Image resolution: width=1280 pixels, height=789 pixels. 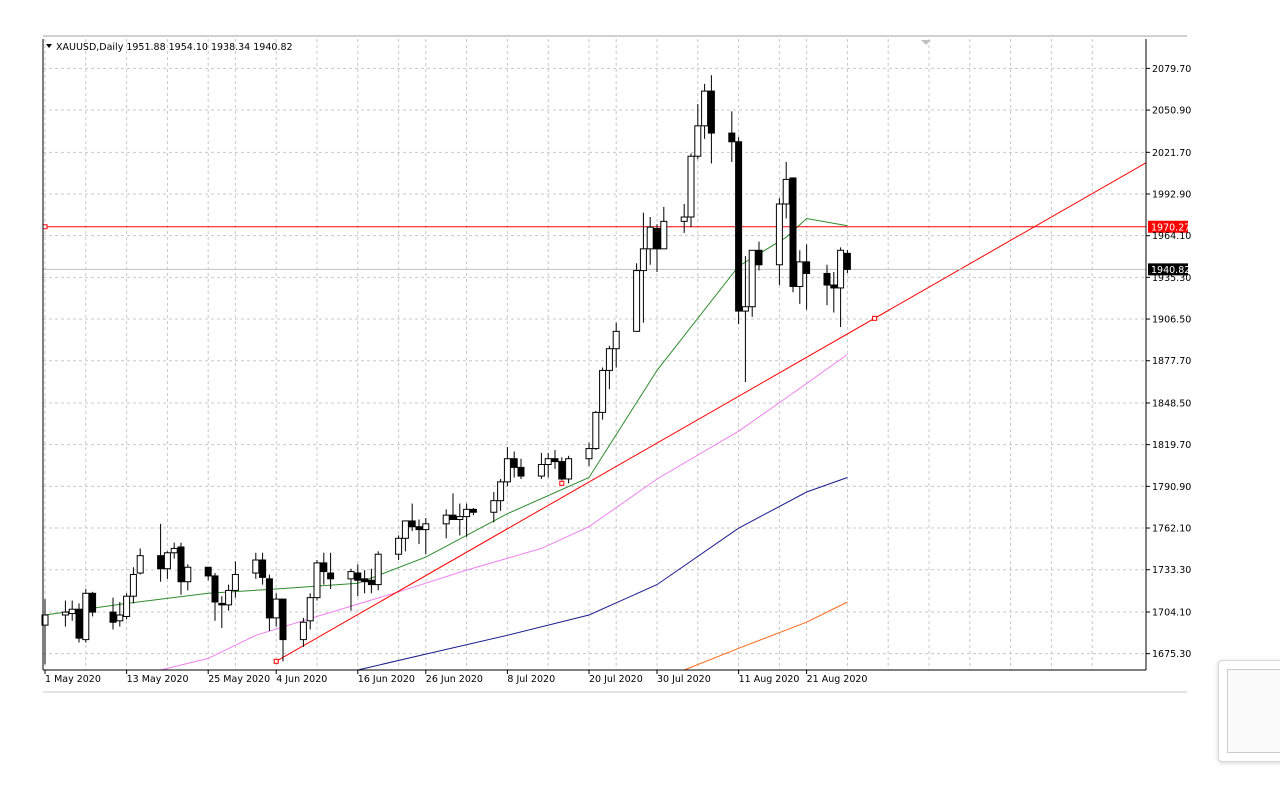 I want to click on y-tick-label: 1906.50, so click(x=1171, y=320).